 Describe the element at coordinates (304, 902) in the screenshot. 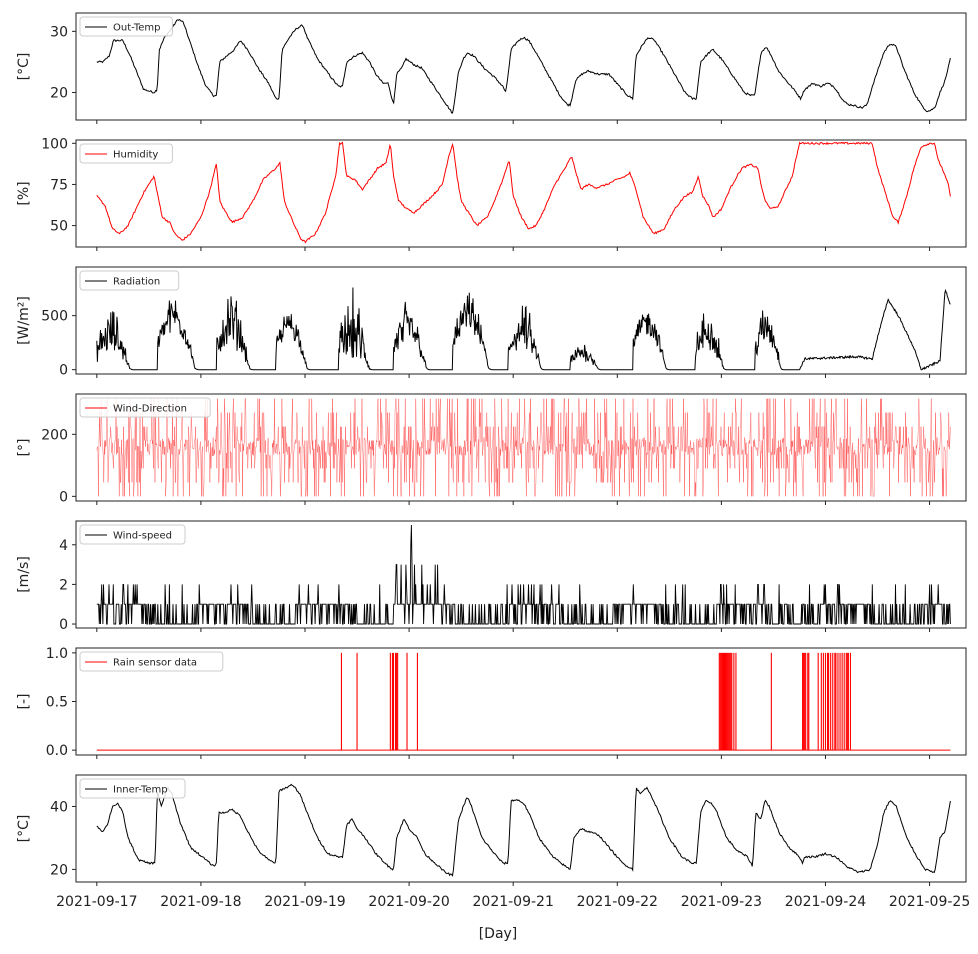

I see `x-tick-label: 2021-09-19` at that location.